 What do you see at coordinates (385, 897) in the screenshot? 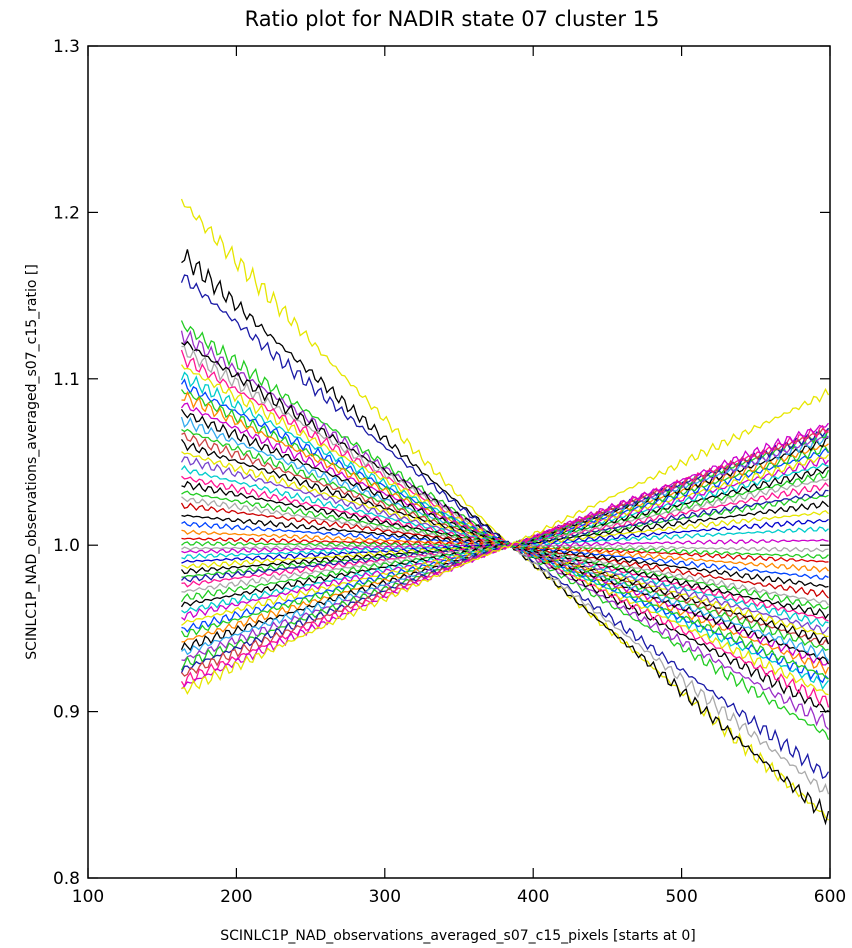
I see `x-tick-label: 300` at bounding box center [385, 897].